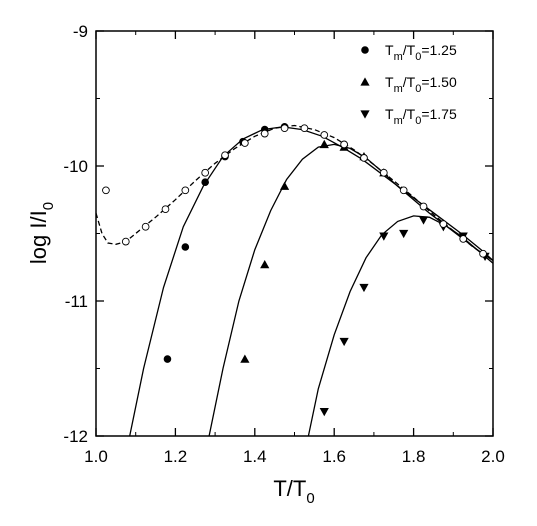 This screenshot has height=526, width=537. Describe the element at coordinates (421, 52) in the screenshot. I see `legend-label: Tm/T0=1.25` at that location.